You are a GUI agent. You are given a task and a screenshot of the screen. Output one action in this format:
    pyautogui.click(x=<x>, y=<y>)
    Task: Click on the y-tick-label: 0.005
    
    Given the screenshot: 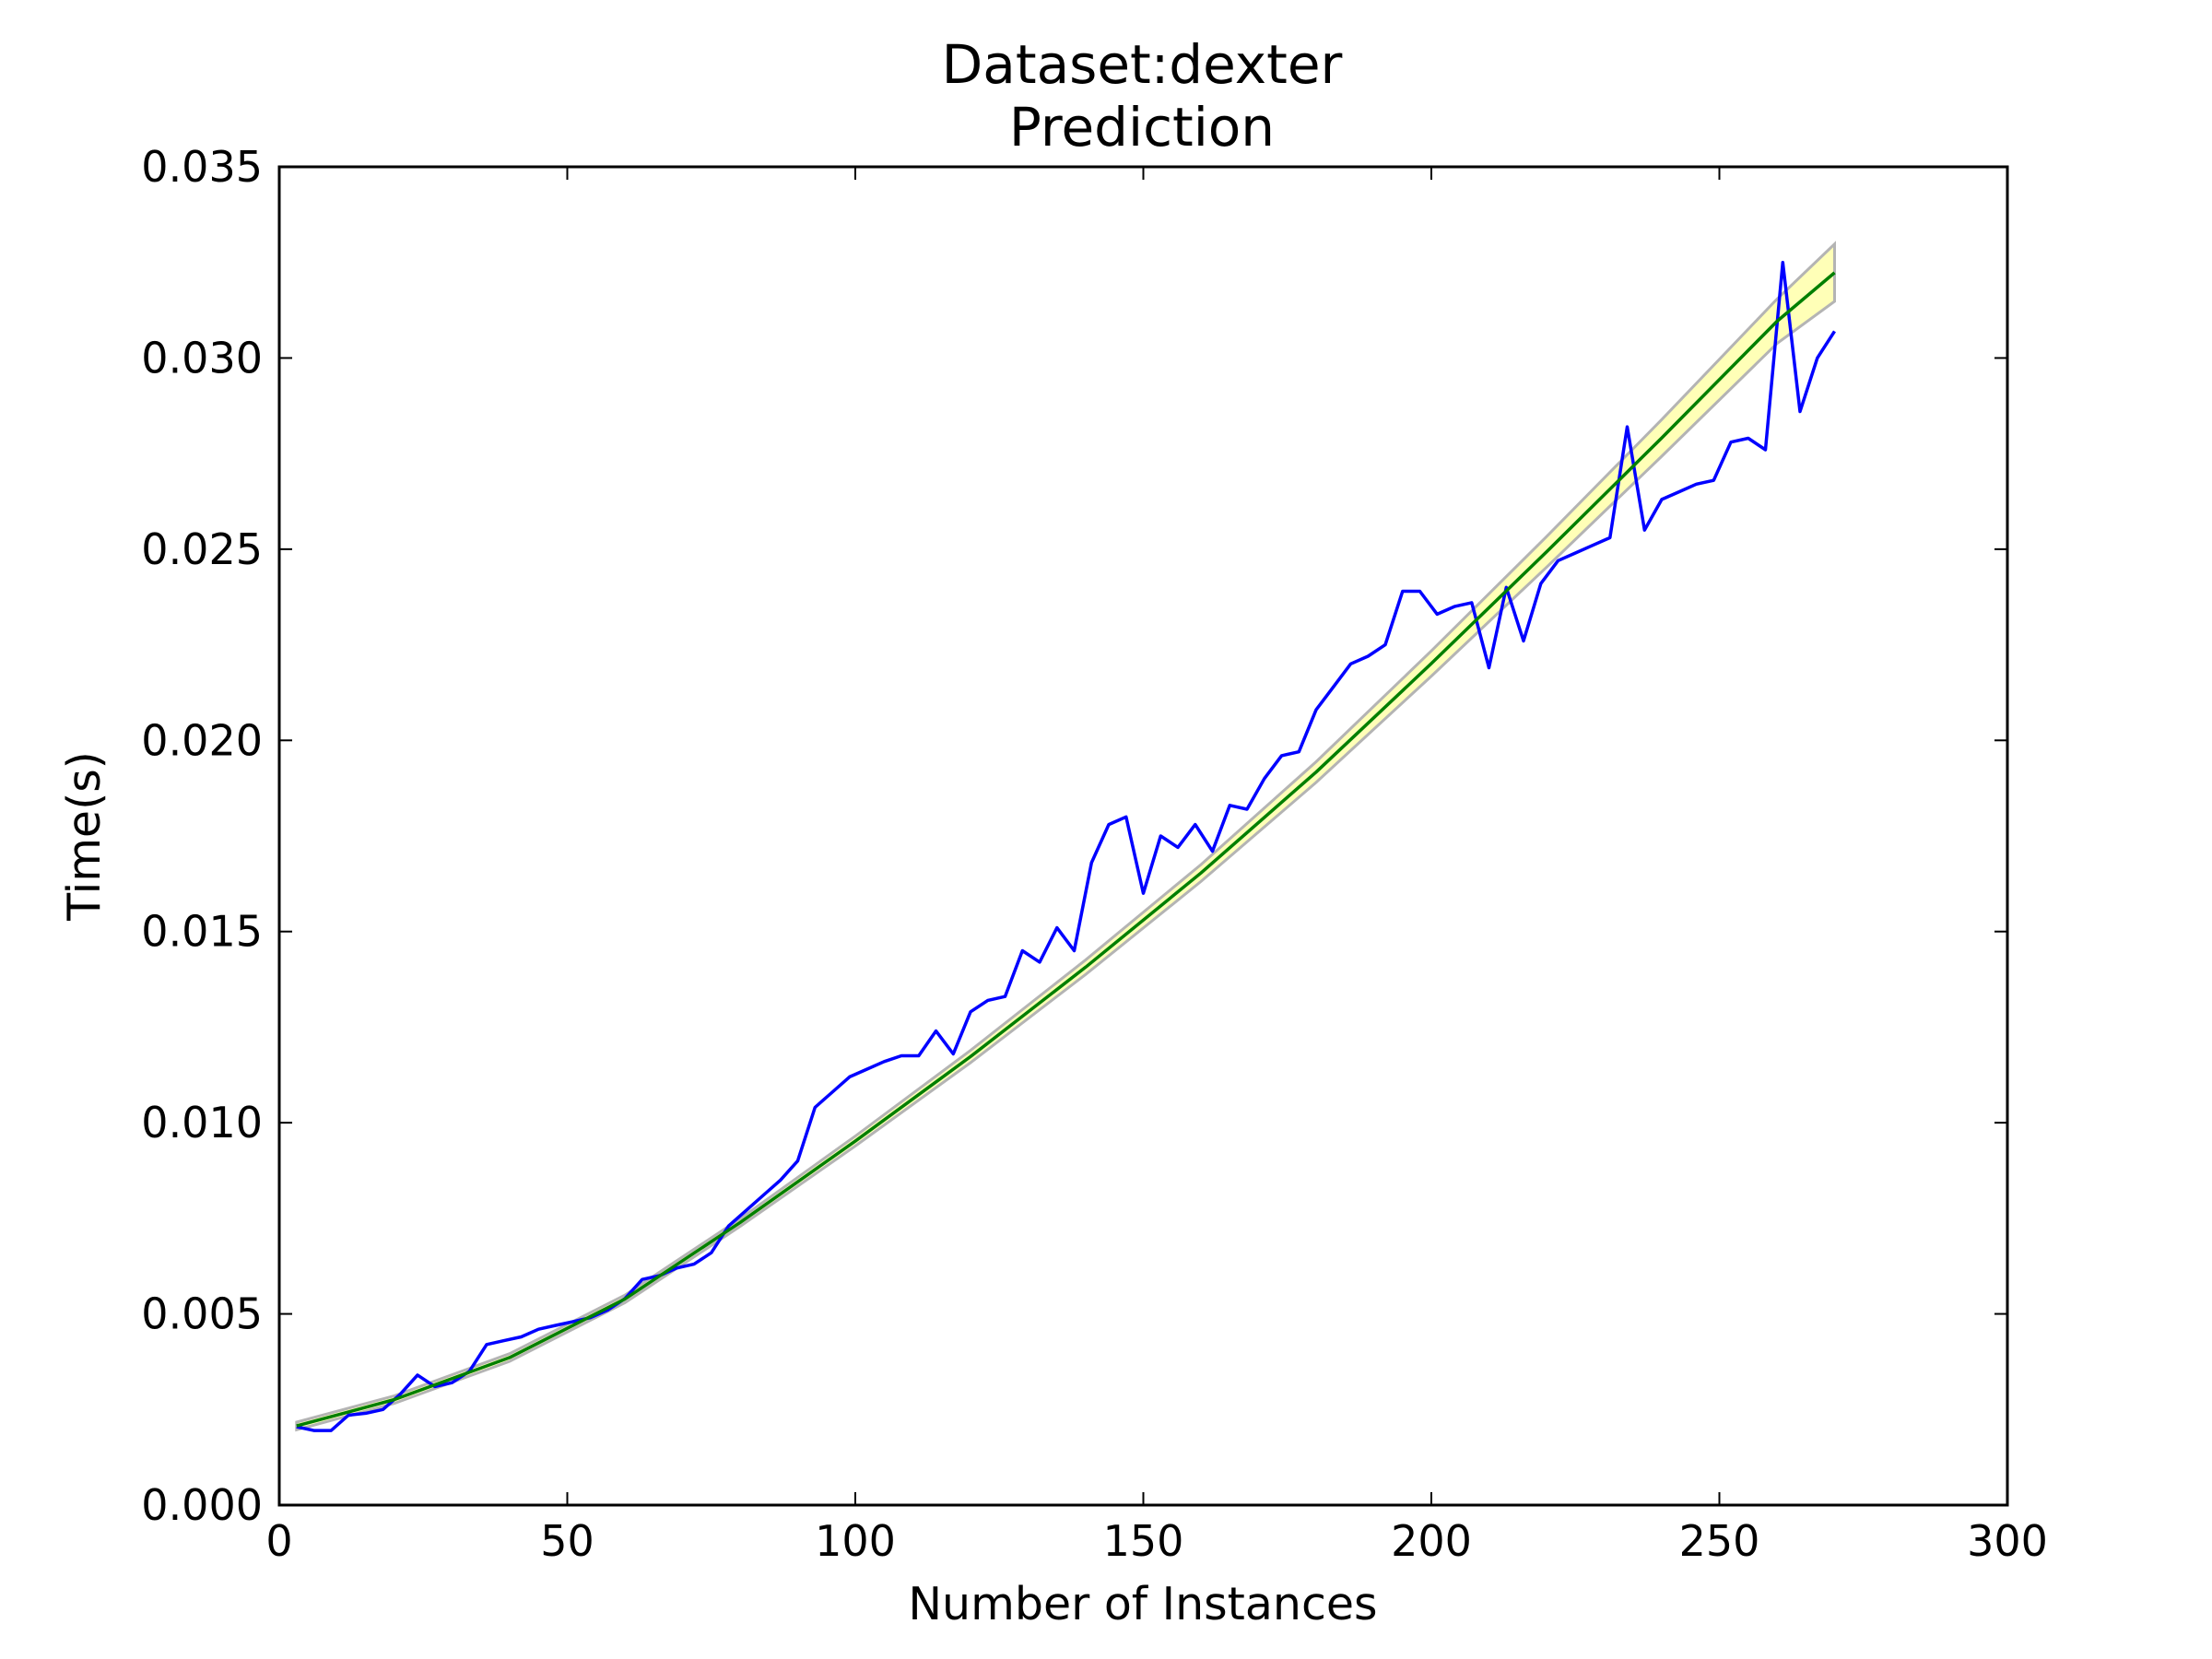 What is the action you would take?
    pyautogui.click(x=202, y=1314)
    